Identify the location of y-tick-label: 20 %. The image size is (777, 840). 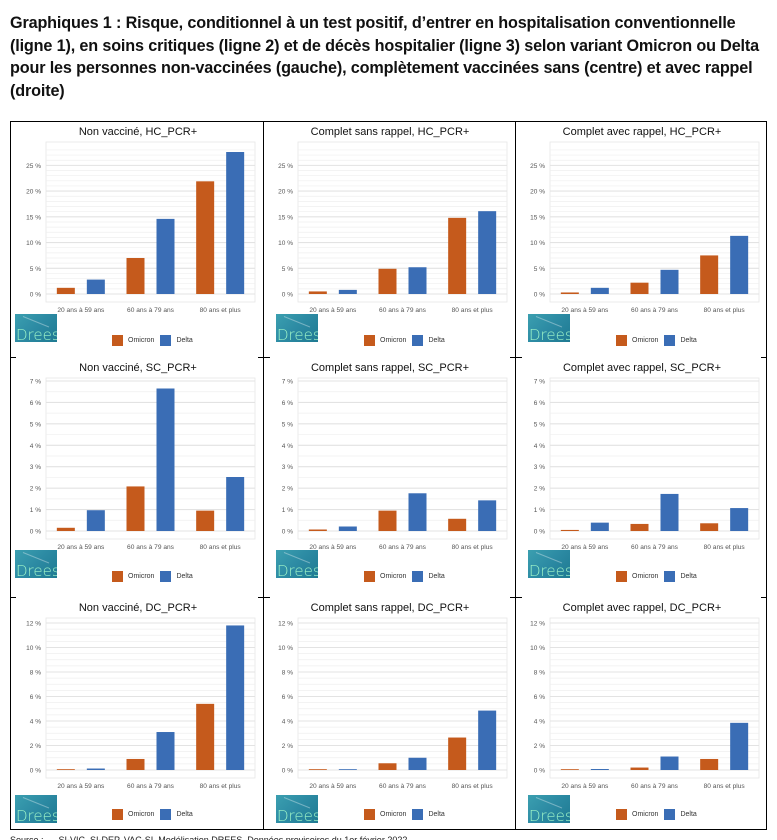
(537, 192).